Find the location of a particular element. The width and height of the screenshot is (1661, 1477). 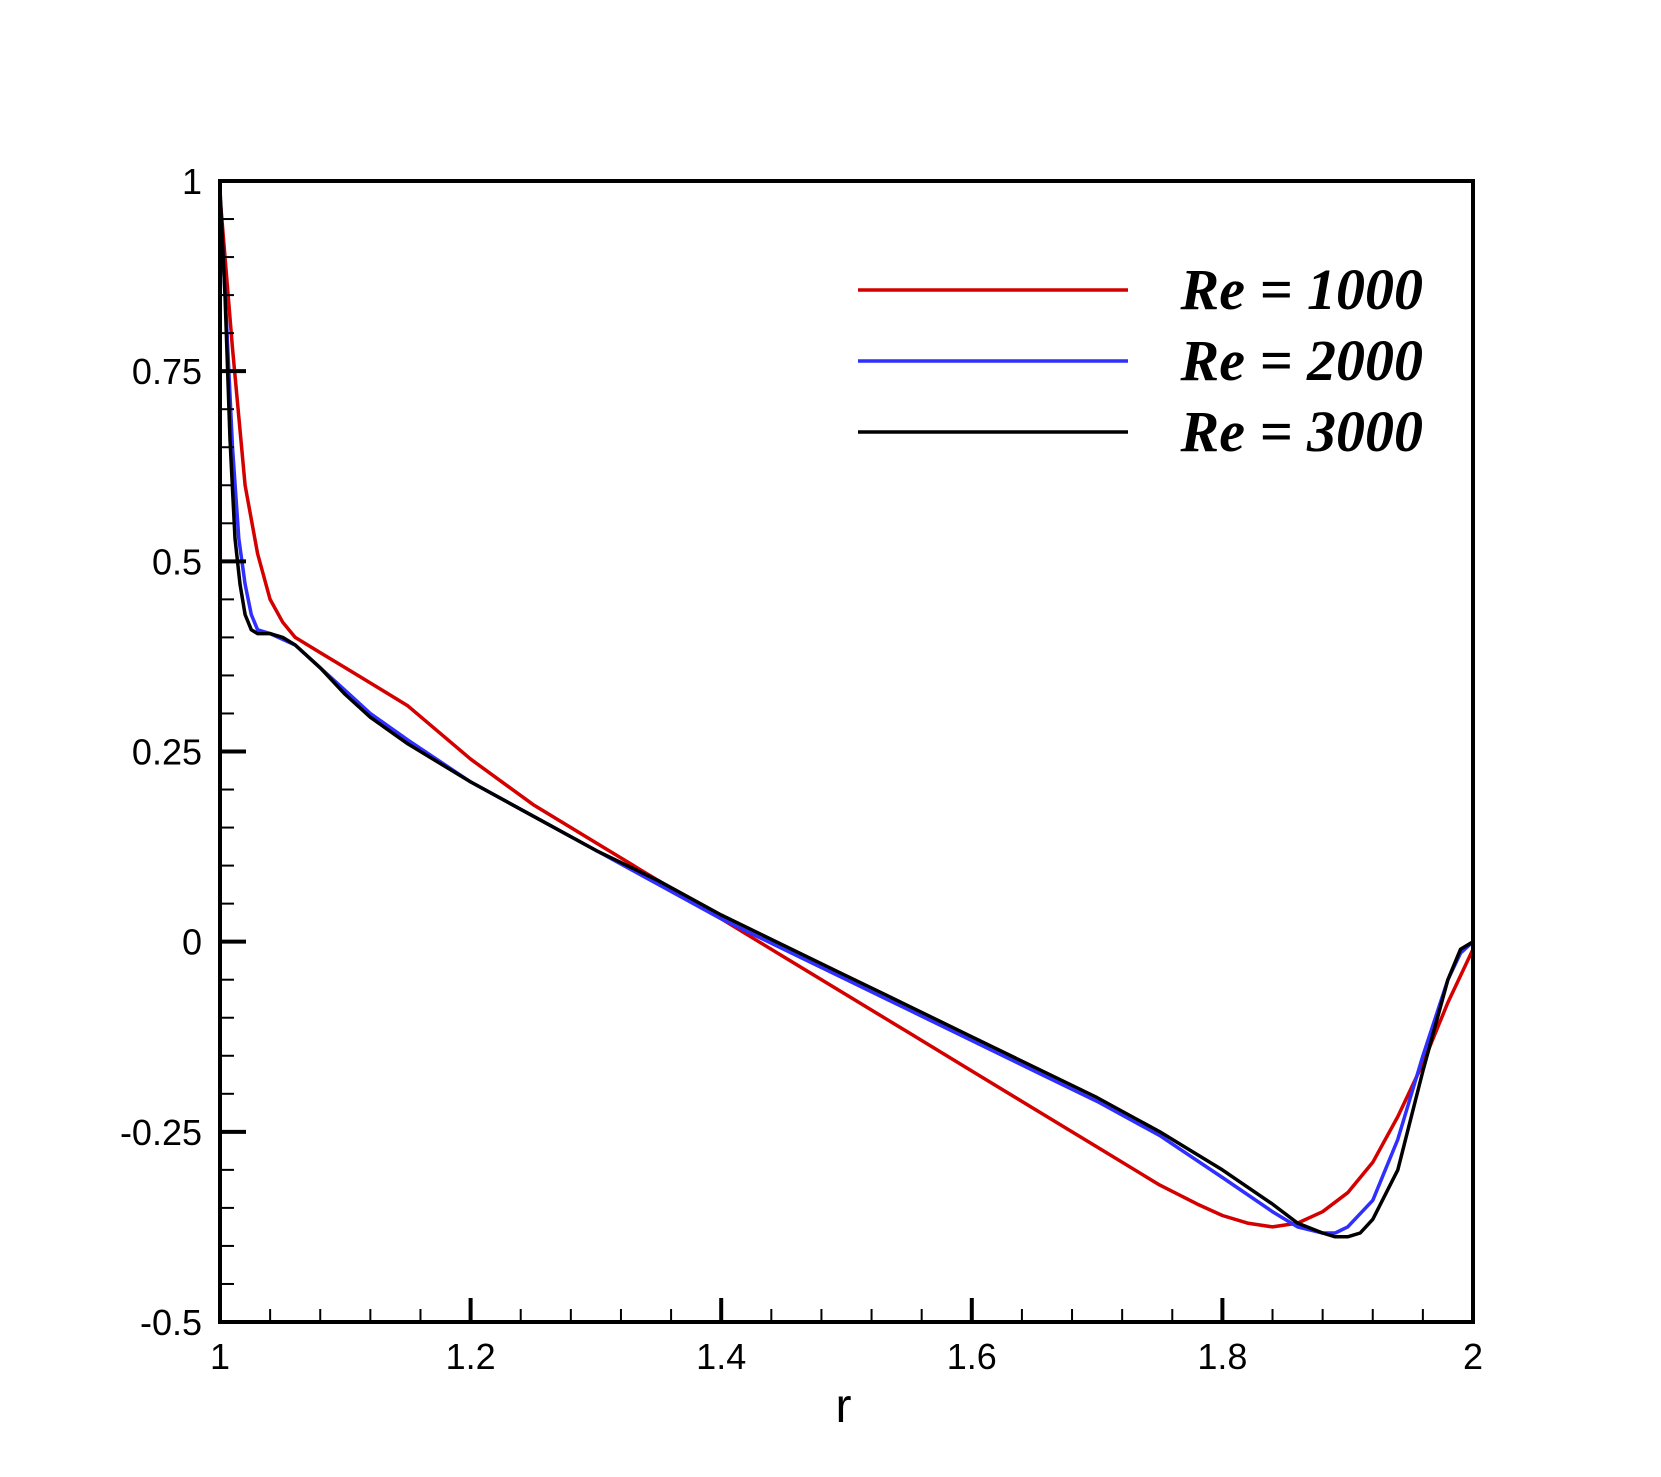

x-tick-label: 2 is located at coordinates (1473, 1356).